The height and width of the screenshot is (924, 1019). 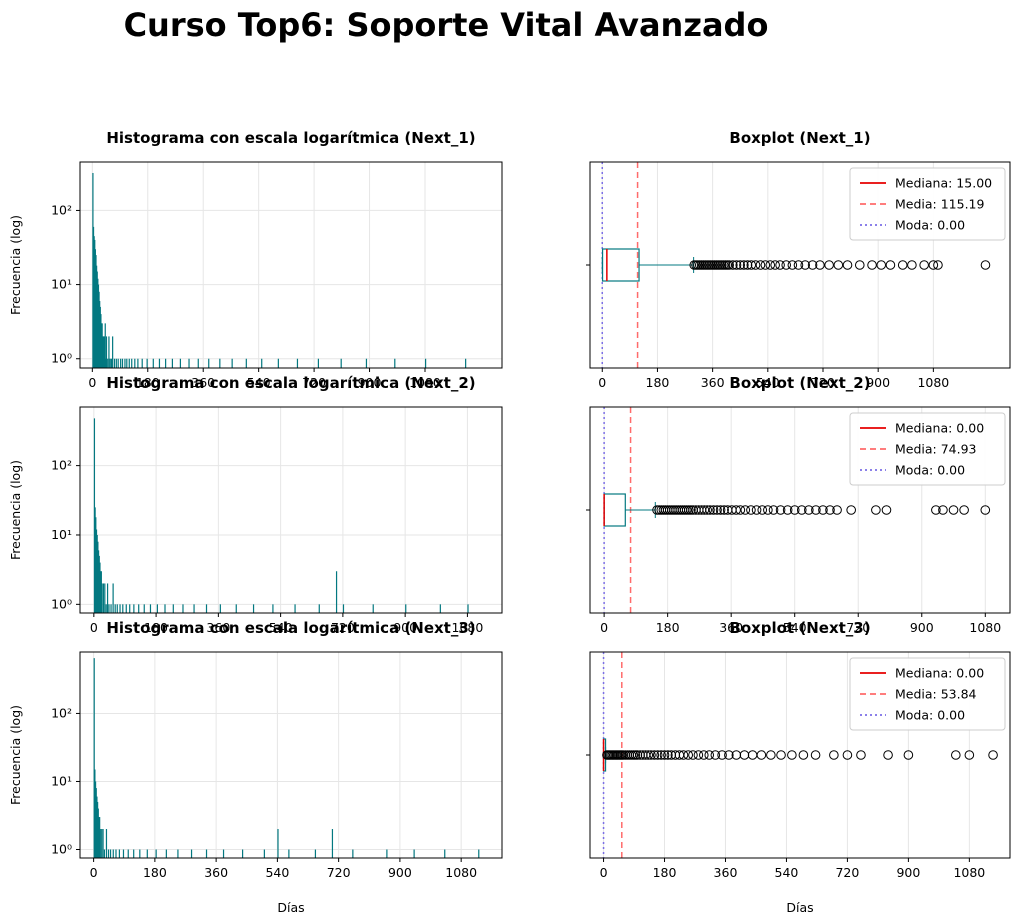 I want to click on legend-label: Mediana: 0.00, so click(x=939, y=673).